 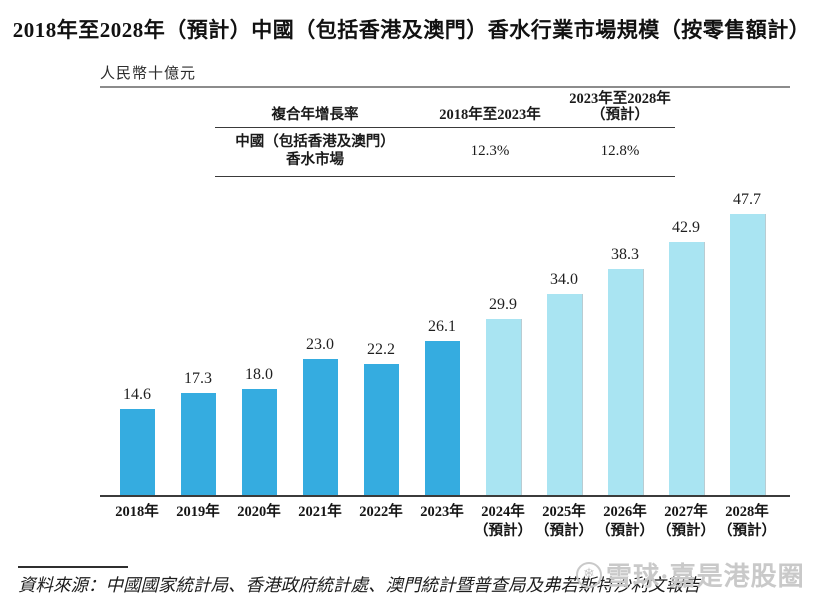 I want to click on bar-value-label: 47.7, so click(x=747, y=199).